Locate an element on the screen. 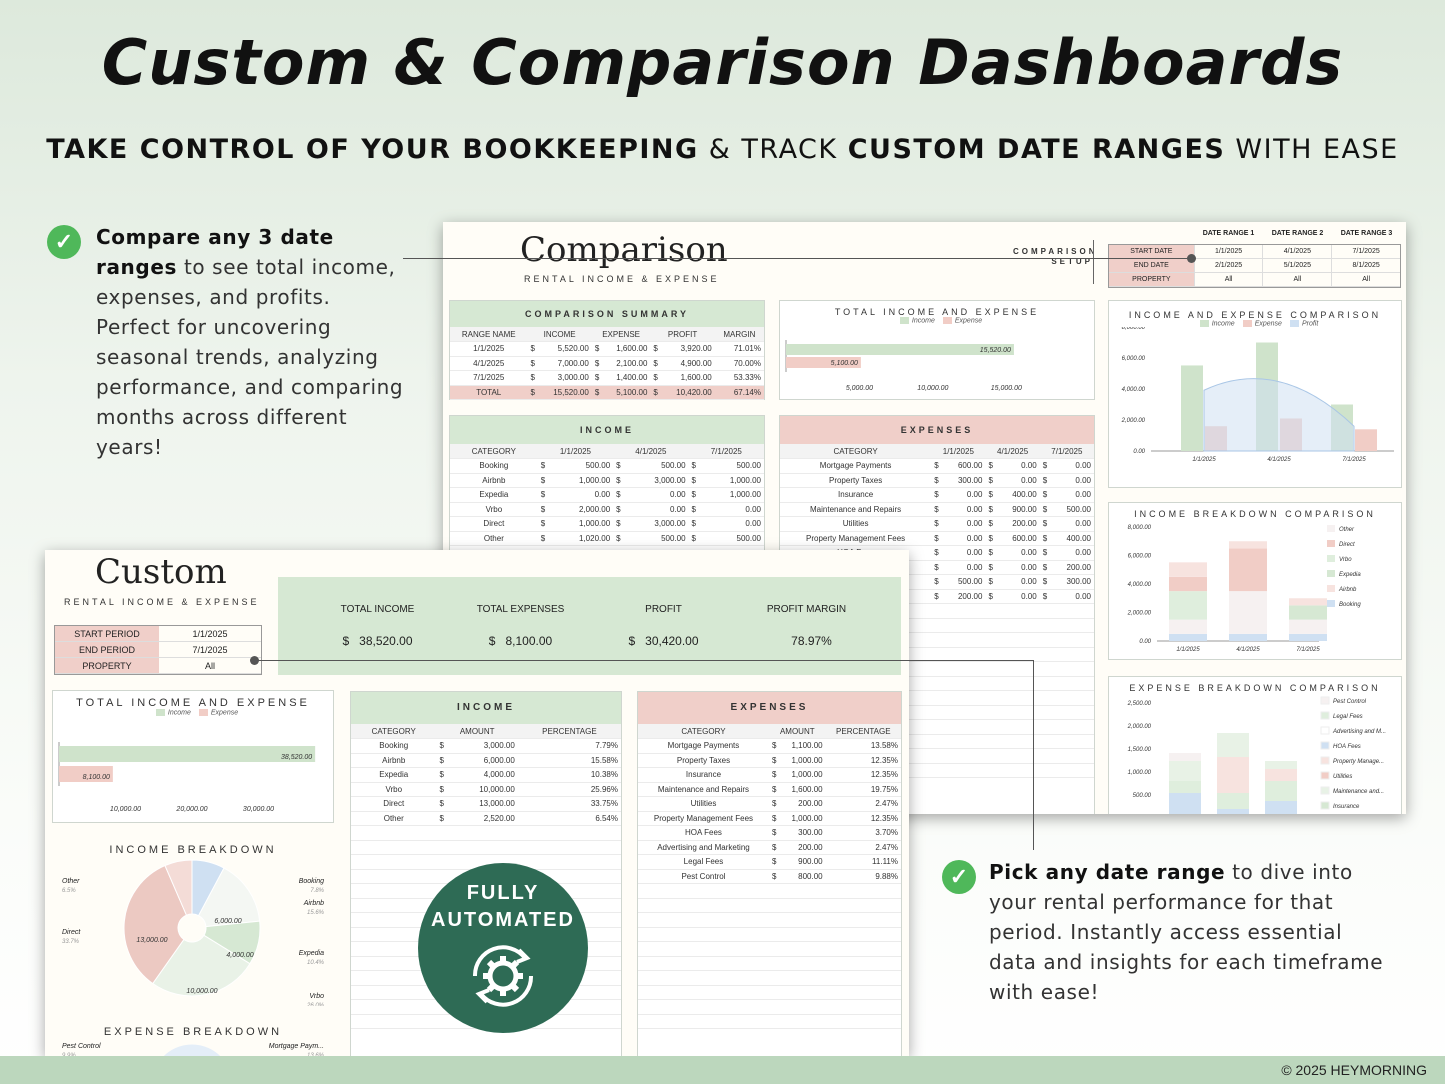  column-header: 7/1/2025 is located at coordinates (1066, 451).